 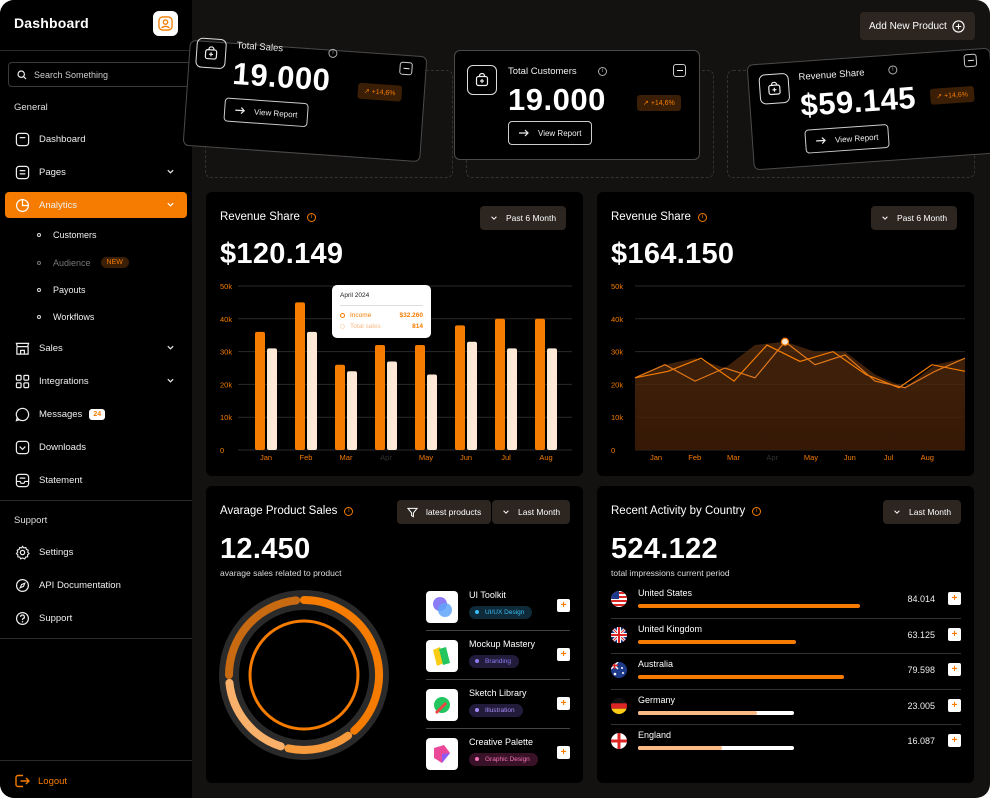 I want to click on country-row: United Kingdom 63.125 +, so click(x=786, y=641).